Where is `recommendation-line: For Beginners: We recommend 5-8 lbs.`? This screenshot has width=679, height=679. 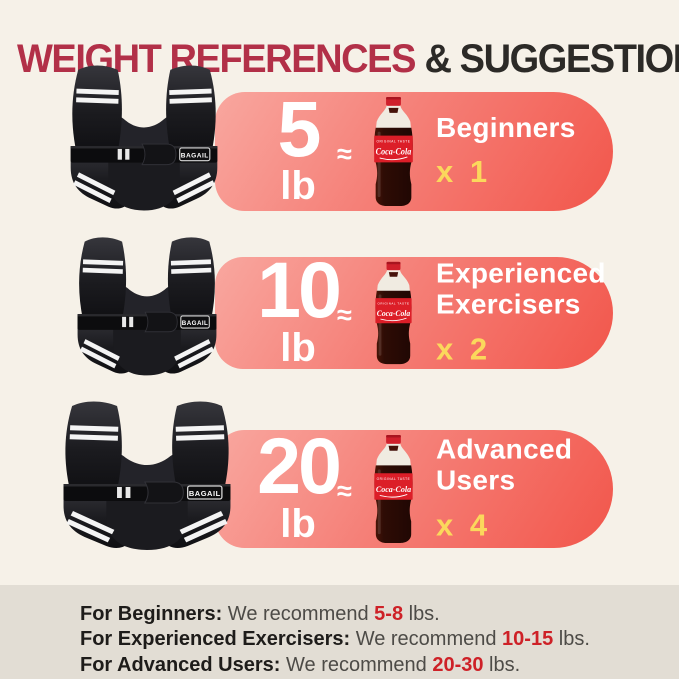
recommendation-line: For Beginners: We recommend 5-8 lbs. is located at coordinates (335, 614).